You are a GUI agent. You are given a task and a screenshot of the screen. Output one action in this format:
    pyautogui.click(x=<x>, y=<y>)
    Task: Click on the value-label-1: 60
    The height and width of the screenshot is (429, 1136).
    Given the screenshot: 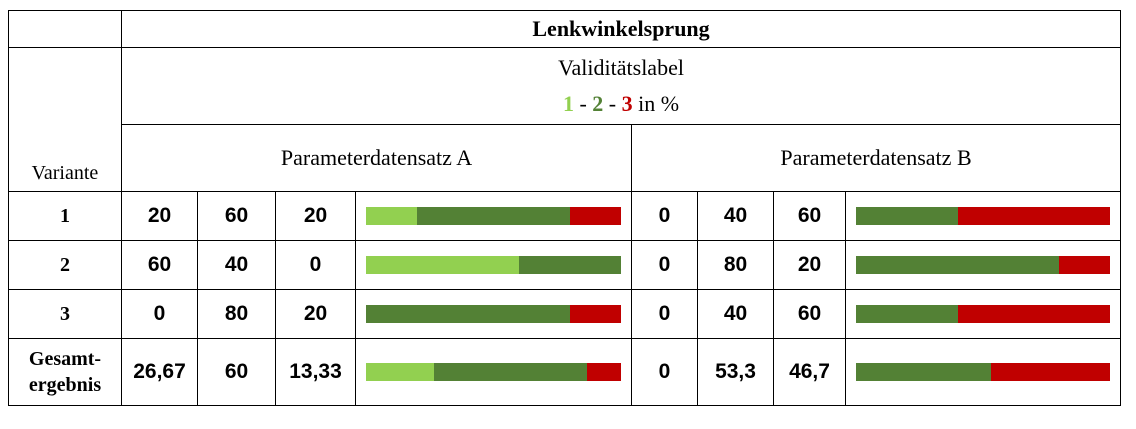 What is the action you would take?
    pyautogui.click(x=159, y=265)
    